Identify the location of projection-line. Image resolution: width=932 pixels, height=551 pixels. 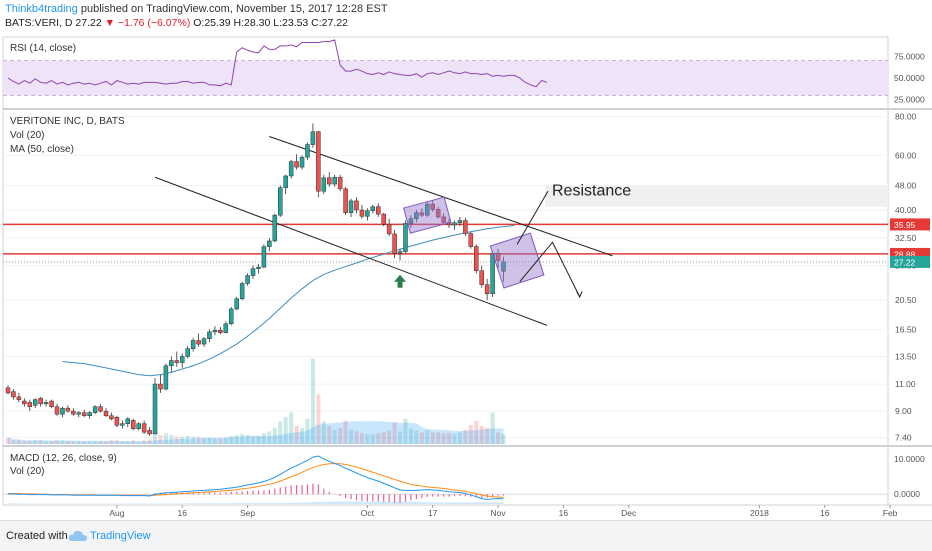
(550, 269).